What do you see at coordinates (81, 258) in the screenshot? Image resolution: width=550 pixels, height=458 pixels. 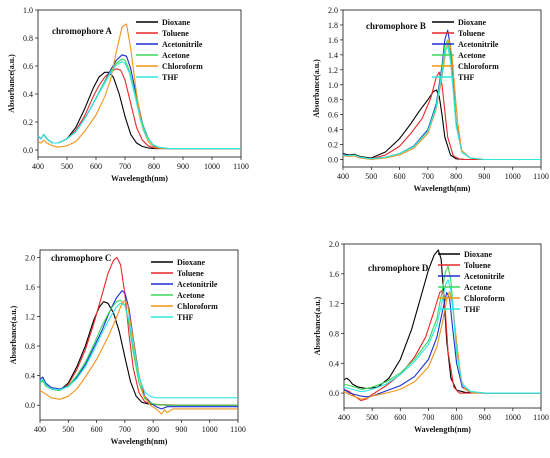 I see `panel-label: chromophore C` at bounding box center [81, 258].